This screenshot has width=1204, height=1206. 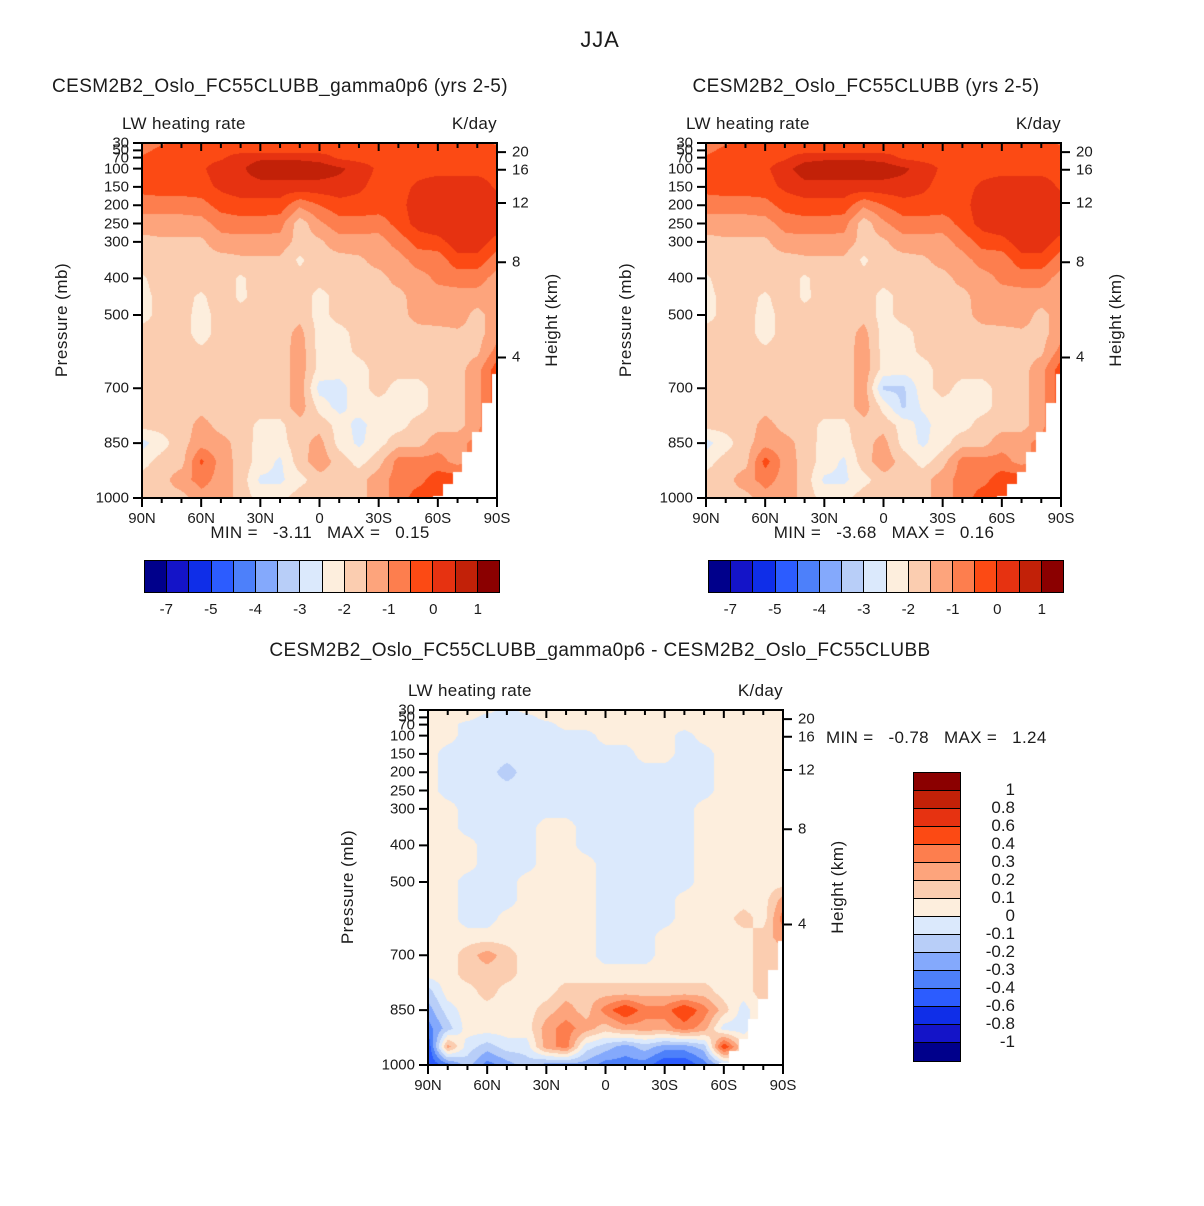 What do you see at coordinates (1003, 879) in the screenshot?
I see `panel3-colorbar-tick-label: 0.2` at bounding box center [1003, 879].